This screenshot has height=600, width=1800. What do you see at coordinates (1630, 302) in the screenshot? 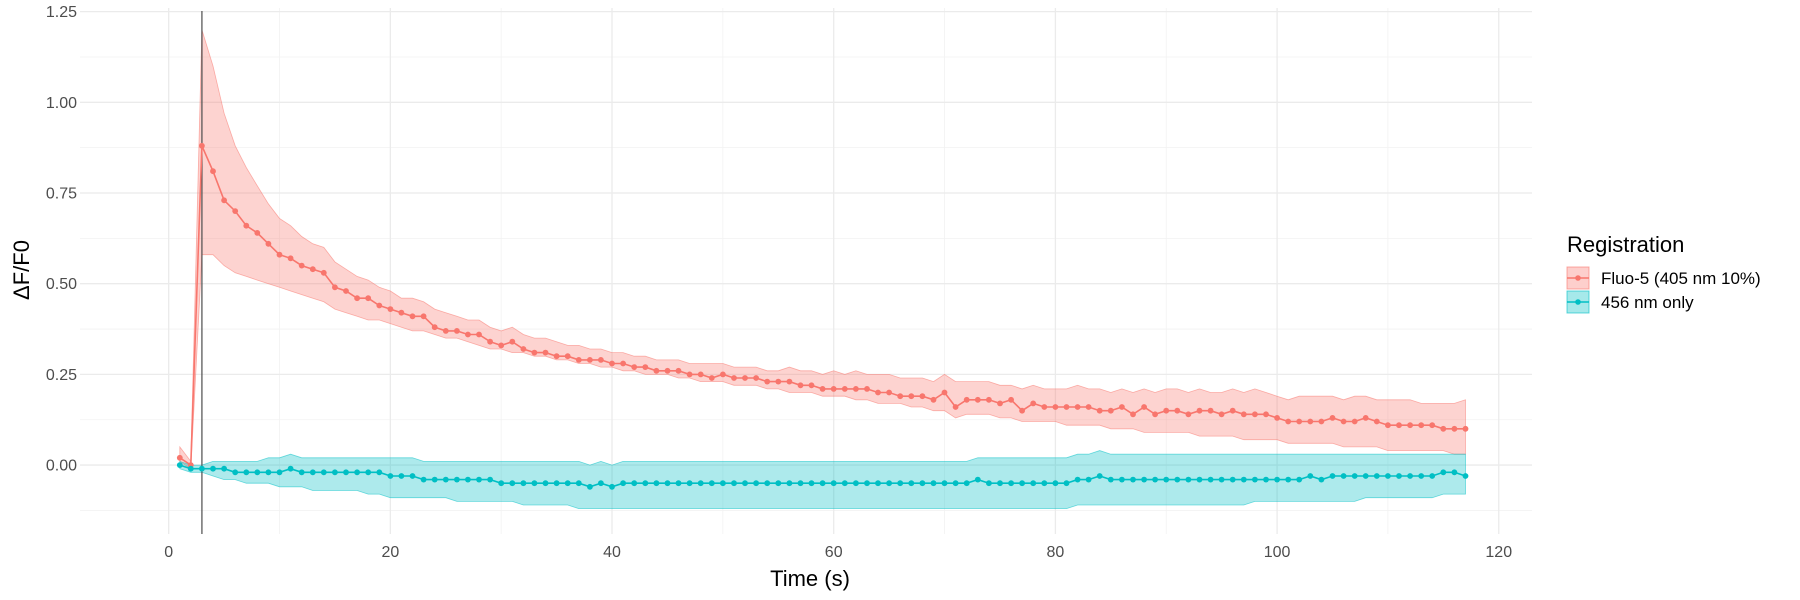
I see `legend-item-456nm: 456 nm only` at bounding box center [1630, 302].